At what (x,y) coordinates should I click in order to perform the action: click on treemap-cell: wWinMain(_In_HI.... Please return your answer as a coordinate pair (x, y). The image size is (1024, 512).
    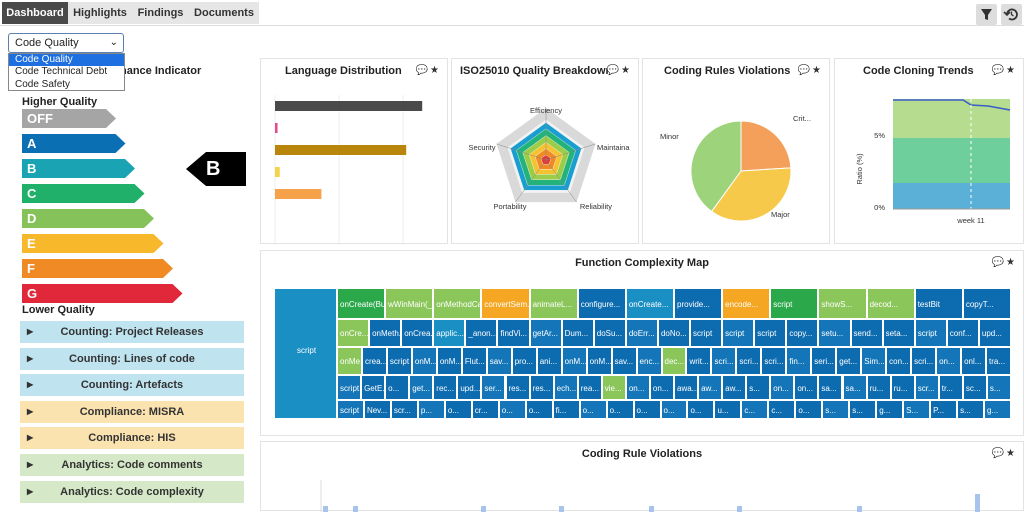
    Looking at the image, I should click on (409, 303).